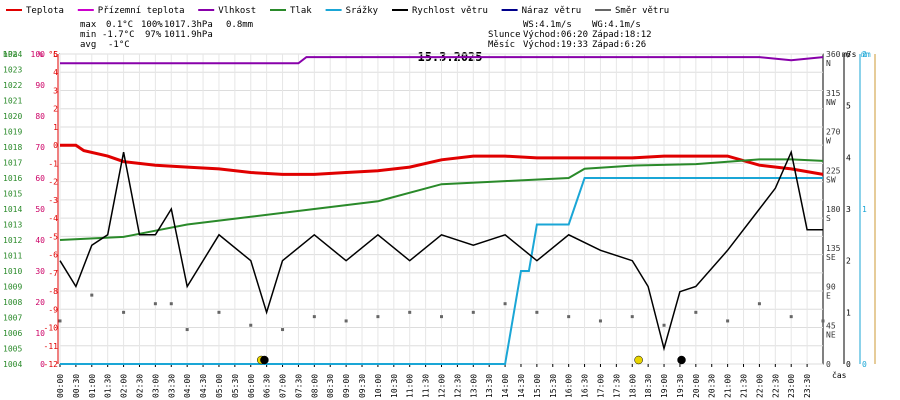  I want to click on x-tick-label-38: 19:00, so click(664, 386).